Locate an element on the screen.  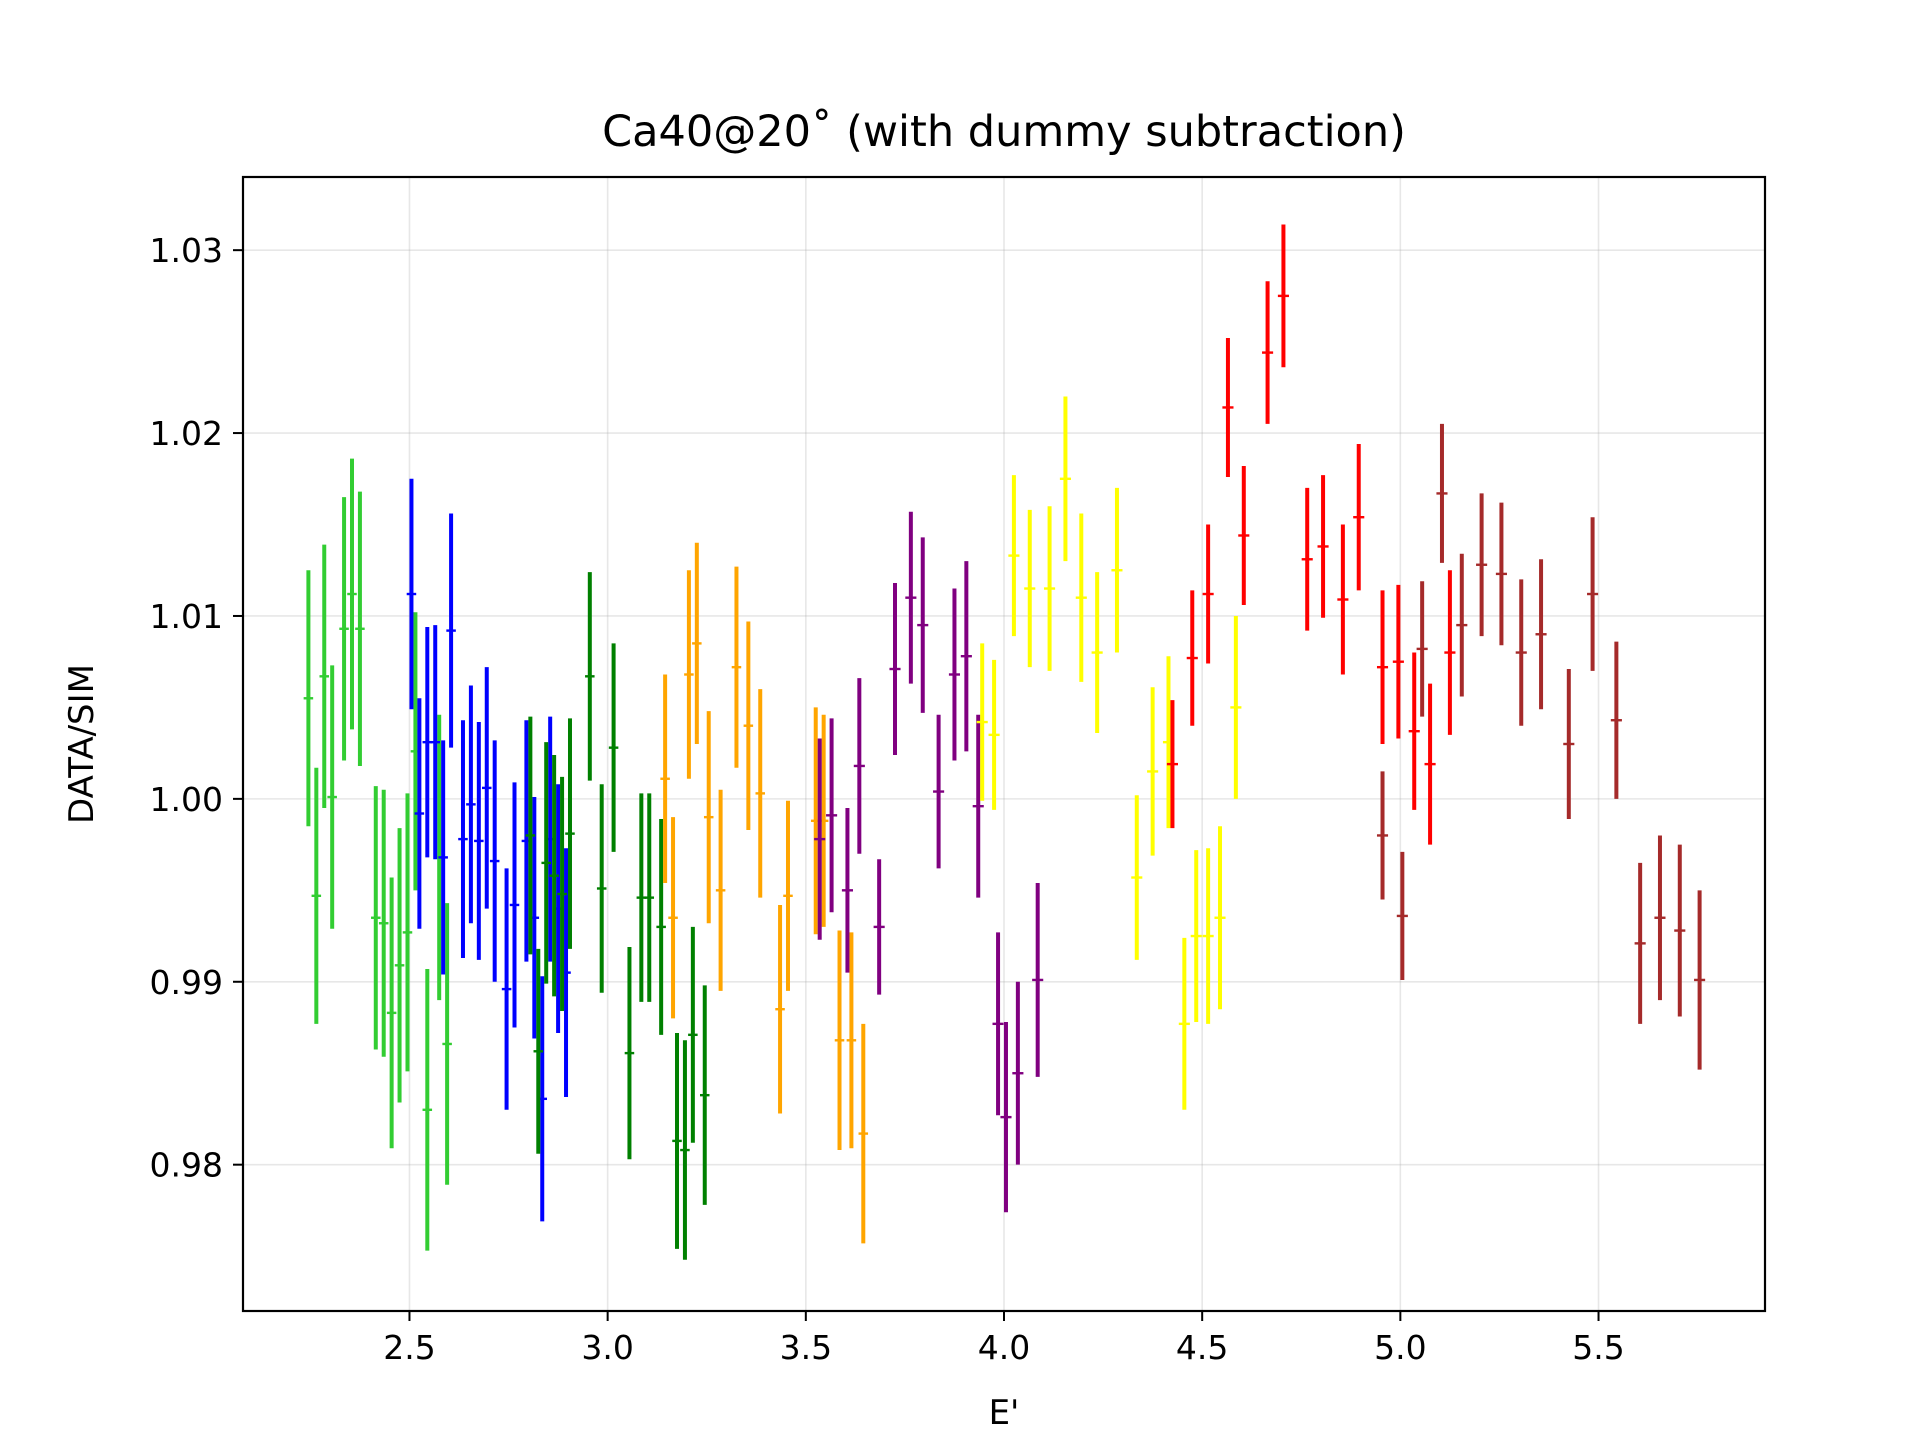
x-tick-label: 3.5 is located at coordinates (806, 1347).